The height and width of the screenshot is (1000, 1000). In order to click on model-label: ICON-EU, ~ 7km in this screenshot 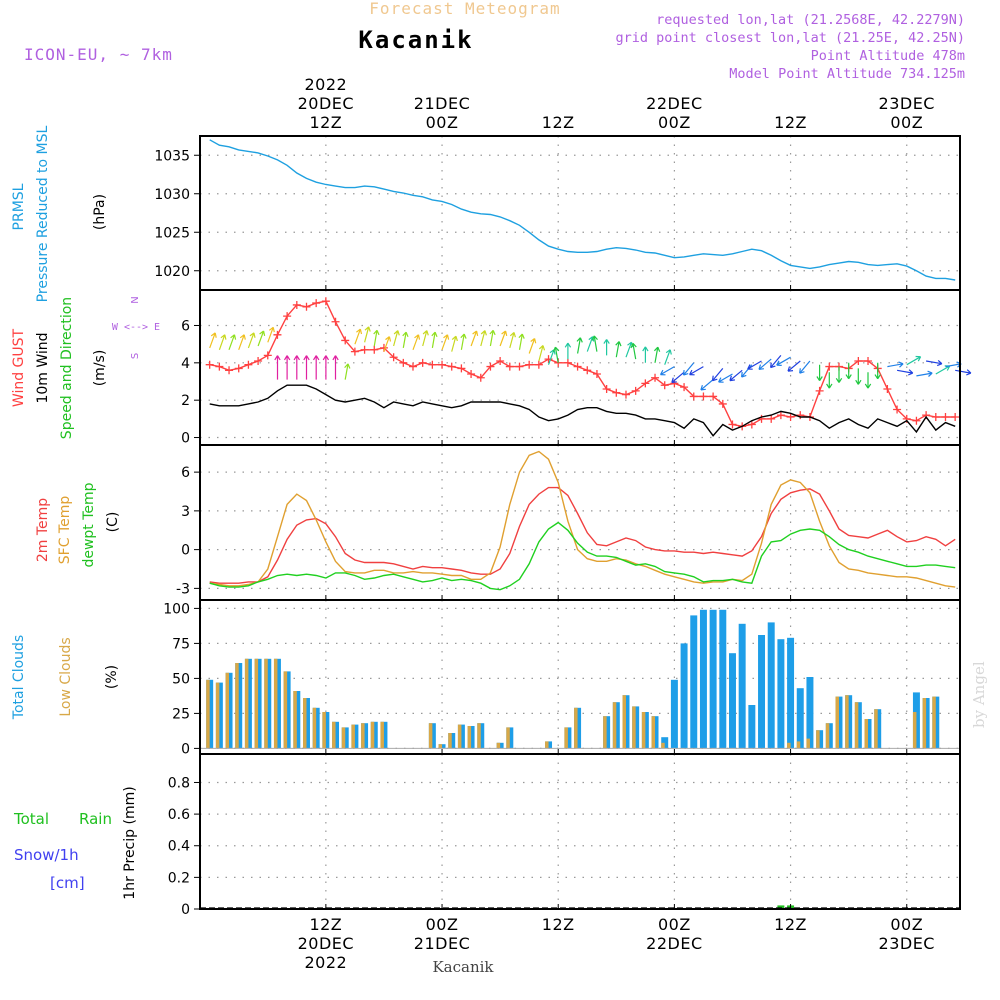, I will do `click(98, 54)`.